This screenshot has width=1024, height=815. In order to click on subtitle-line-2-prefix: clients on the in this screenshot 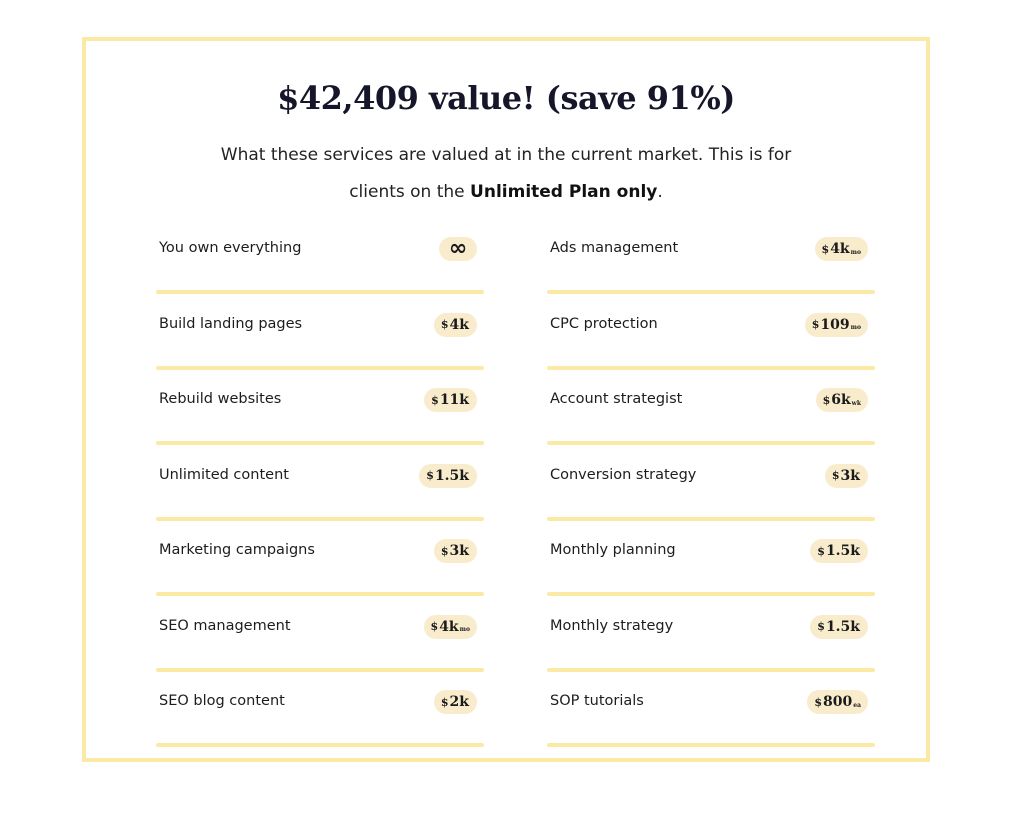, I will do `click(410, 192)`.